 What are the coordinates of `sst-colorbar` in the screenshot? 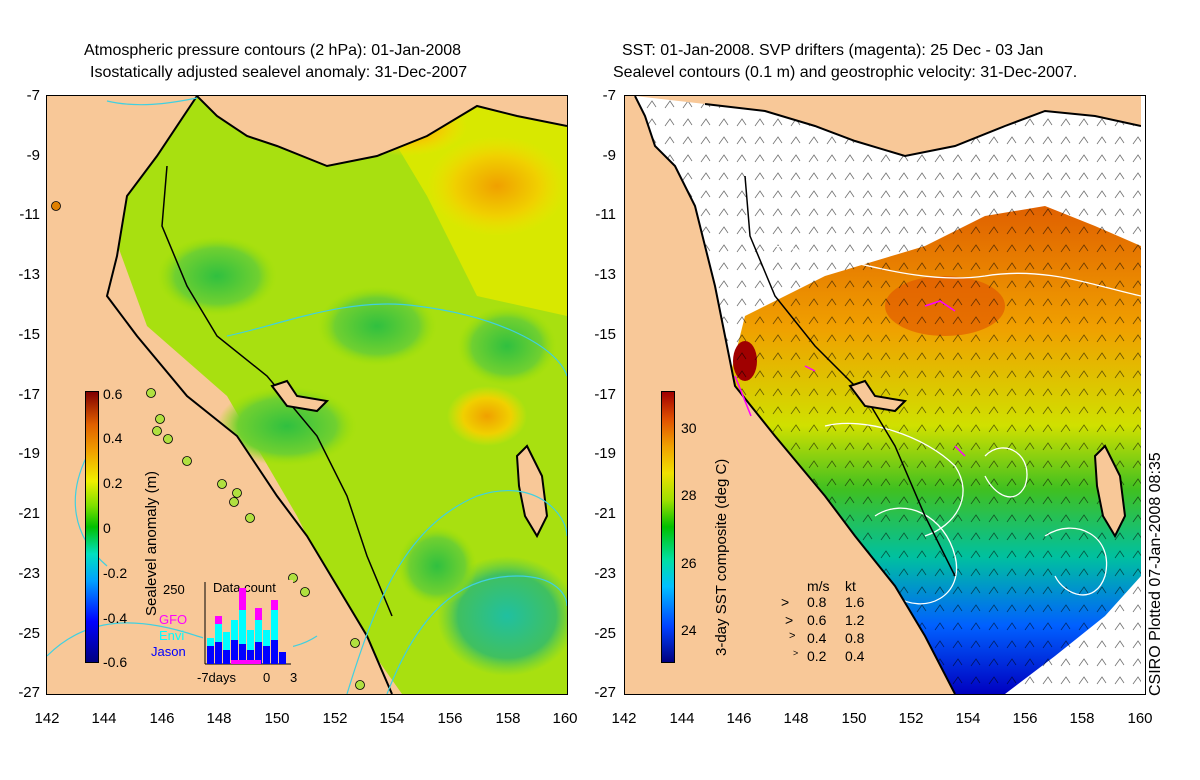 It's located at (668, 527).